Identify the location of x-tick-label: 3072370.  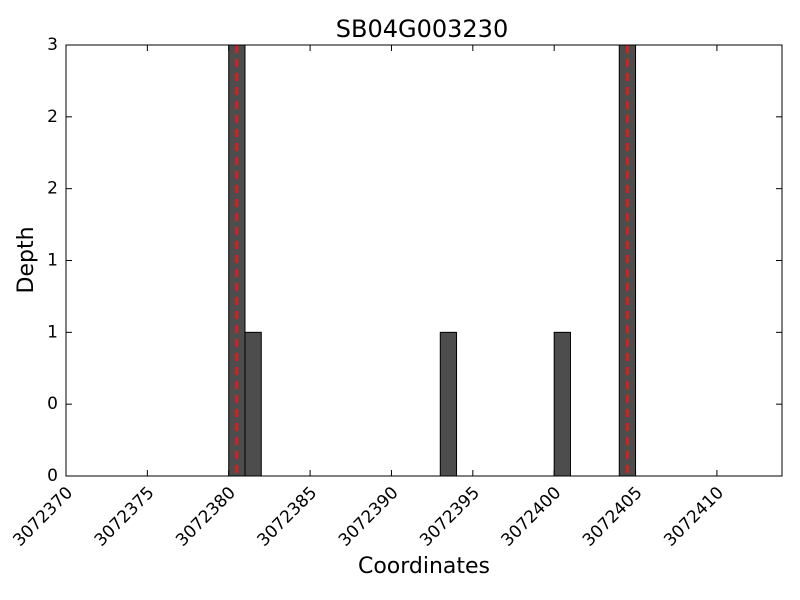
(43, 517).